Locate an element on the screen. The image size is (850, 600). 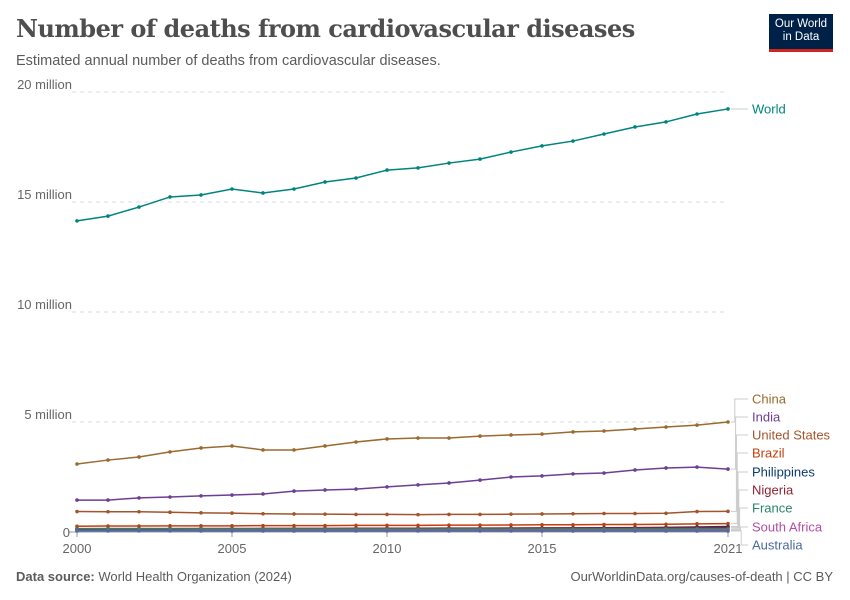
y-tick-label: 15 million is located at coordinates (44, 194).